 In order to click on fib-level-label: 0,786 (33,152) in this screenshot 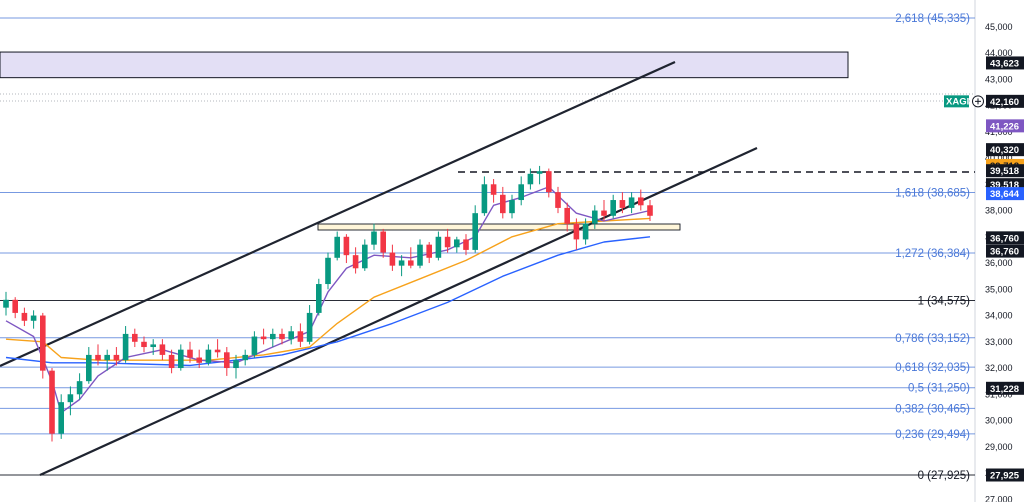, I will do `click(932, 339)`.